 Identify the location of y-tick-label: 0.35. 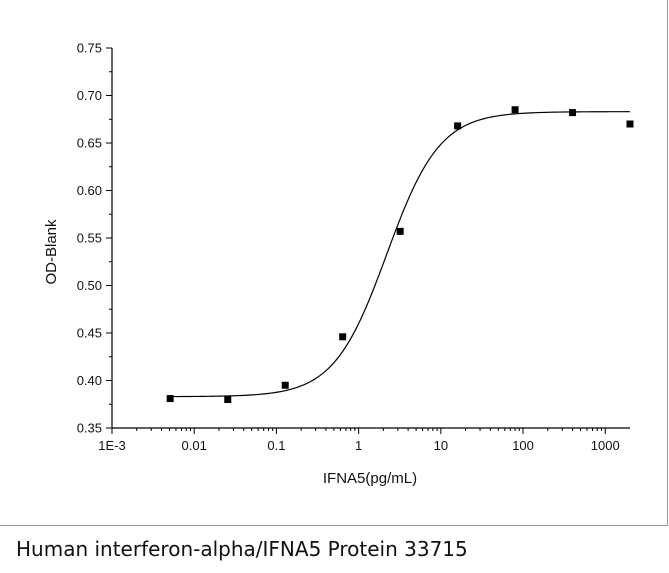
(89, 428).